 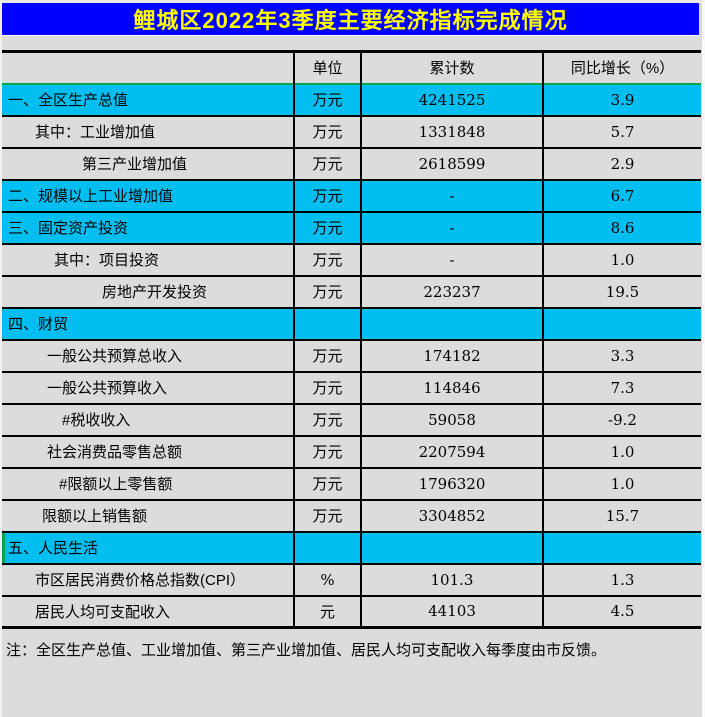 What do you see at coordinates (451, 355) in the screenshot?
I see `cumulative-value-cell: 174182` at bounding box center [451, 355].